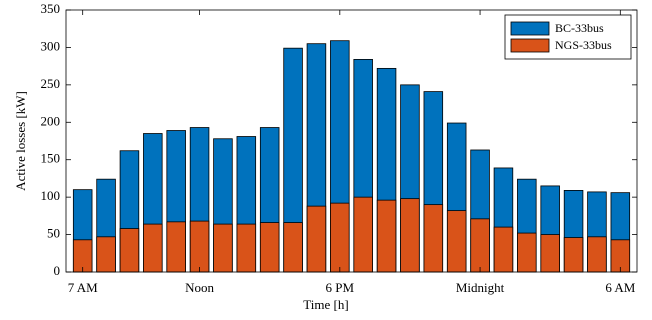 This screenshot has width=652, height=320. Describe the element at coordinates (325, 304) in the screenshot. I see `x-axis-label: Time [h]` at that location.